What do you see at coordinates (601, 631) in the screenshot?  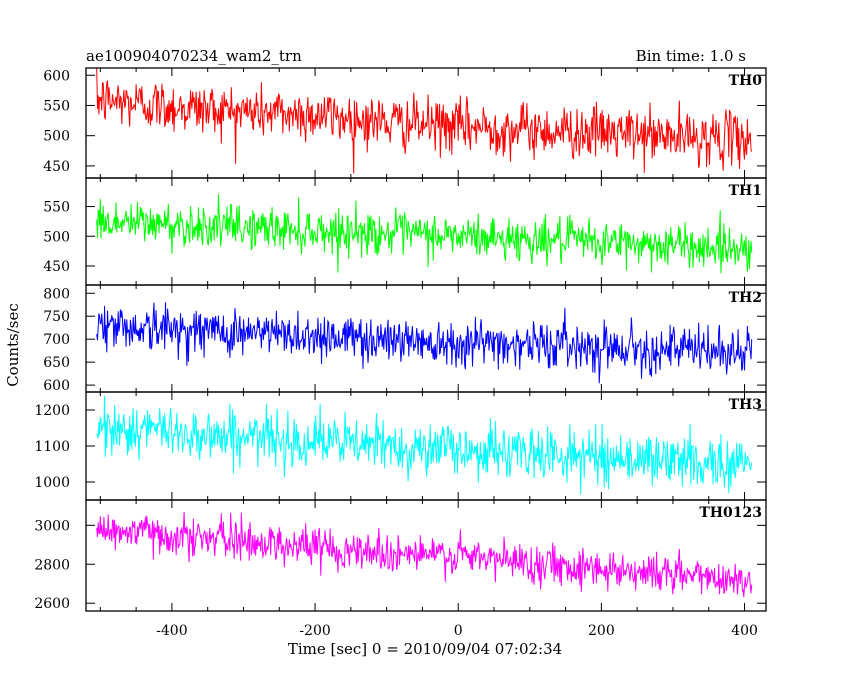 I see `x-tick-label: 200` at bounding box center [601, 631].